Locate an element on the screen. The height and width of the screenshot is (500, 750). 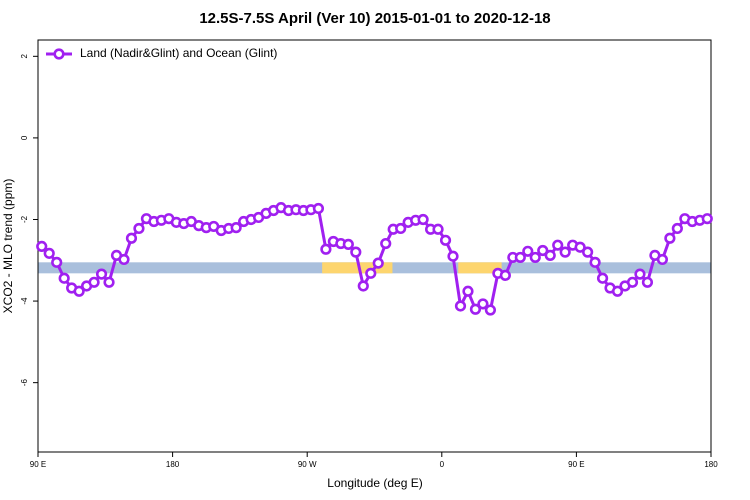
y-tick-label: -2 is located at coordinates (24, 219).